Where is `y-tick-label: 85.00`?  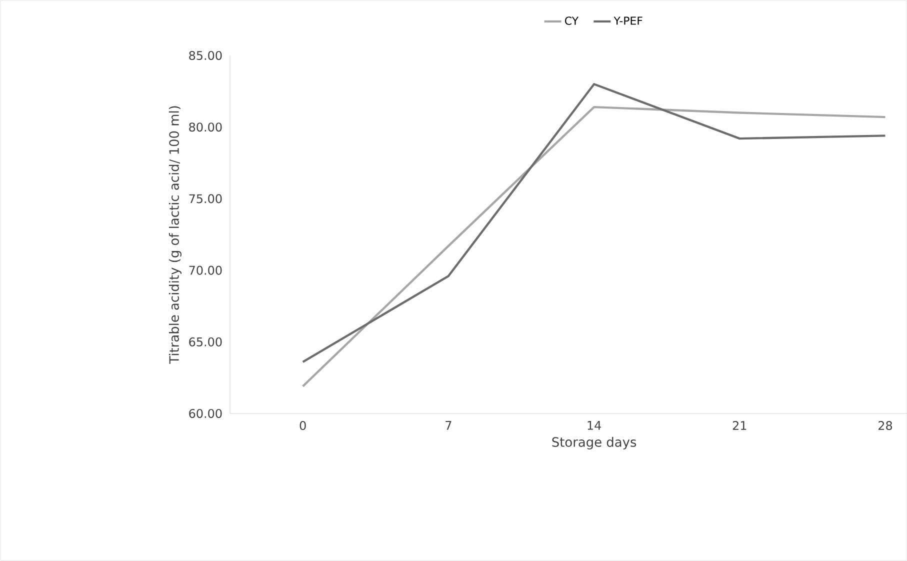 y-tick-label: 85.00 is located at coordinates (205, 55).